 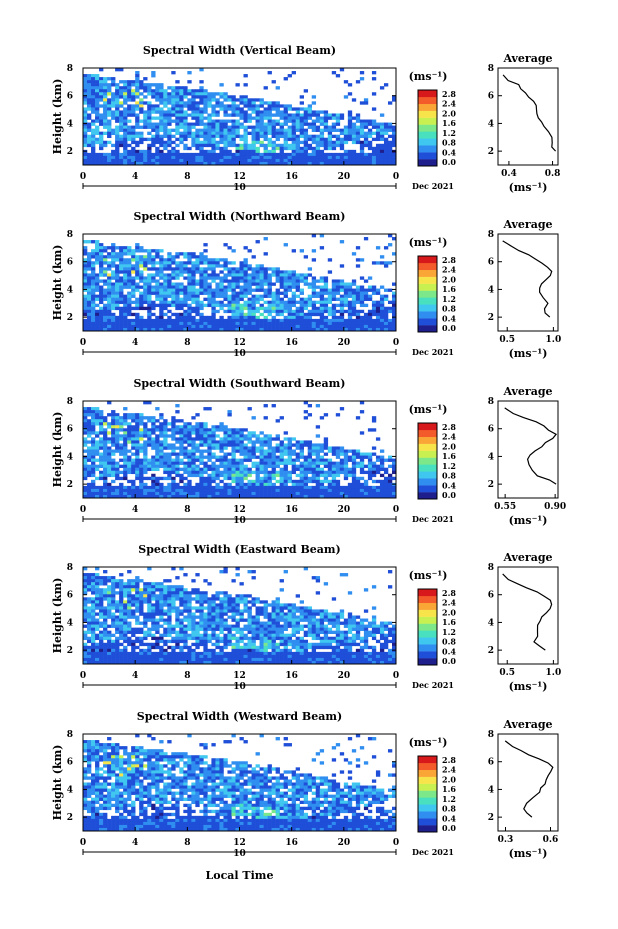 I want to click on avg-y-tick-label: 8, so click(x=491, y=402).